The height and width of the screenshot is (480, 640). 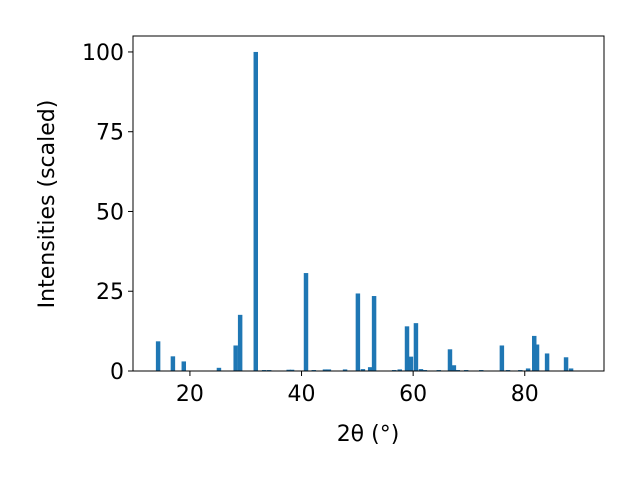 I want to click on x-tick-label: 40, so click(x=302, y=394).